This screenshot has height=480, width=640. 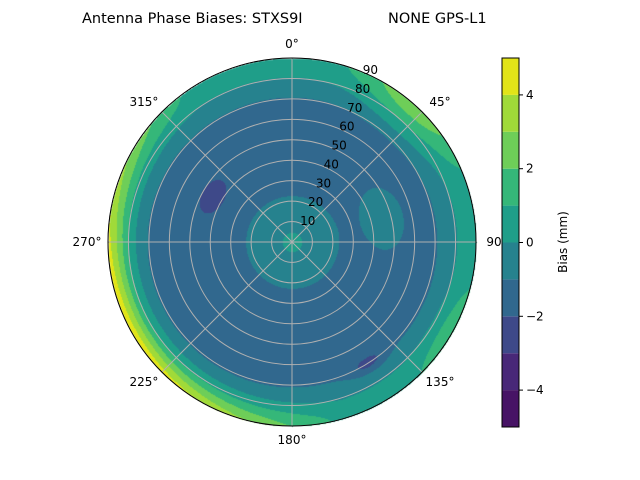 What do you see at coordinates (323, 183) in the screenshot?
I see `radial-tick-label: 30` at bounding box center [323, 183].